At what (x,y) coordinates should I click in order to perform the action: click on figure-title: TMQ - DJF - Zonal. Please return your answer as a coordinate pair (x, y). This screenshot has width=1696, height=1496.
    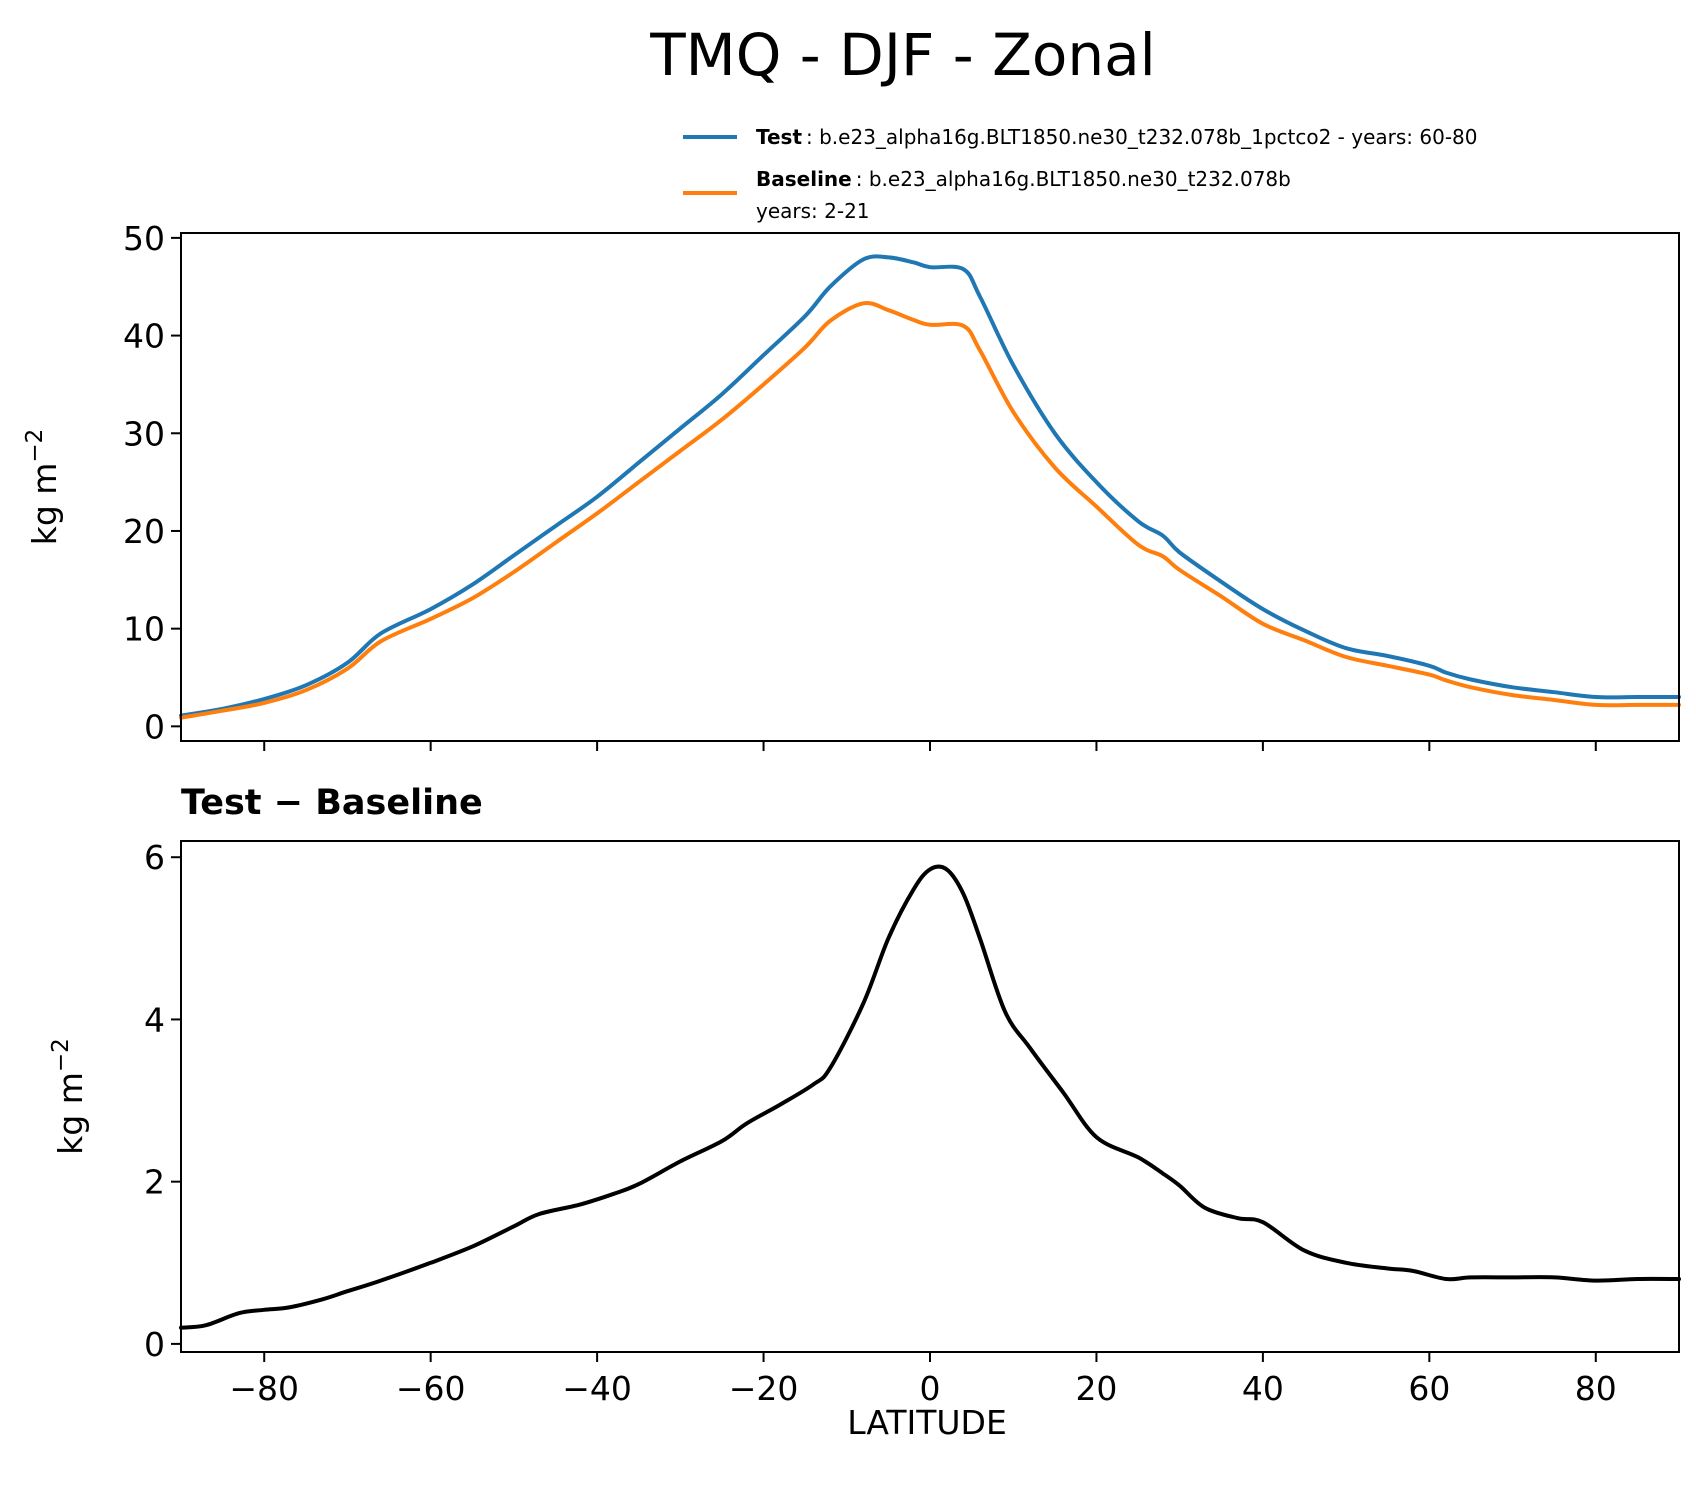
    Looking at the image, I should click on (902, 55).